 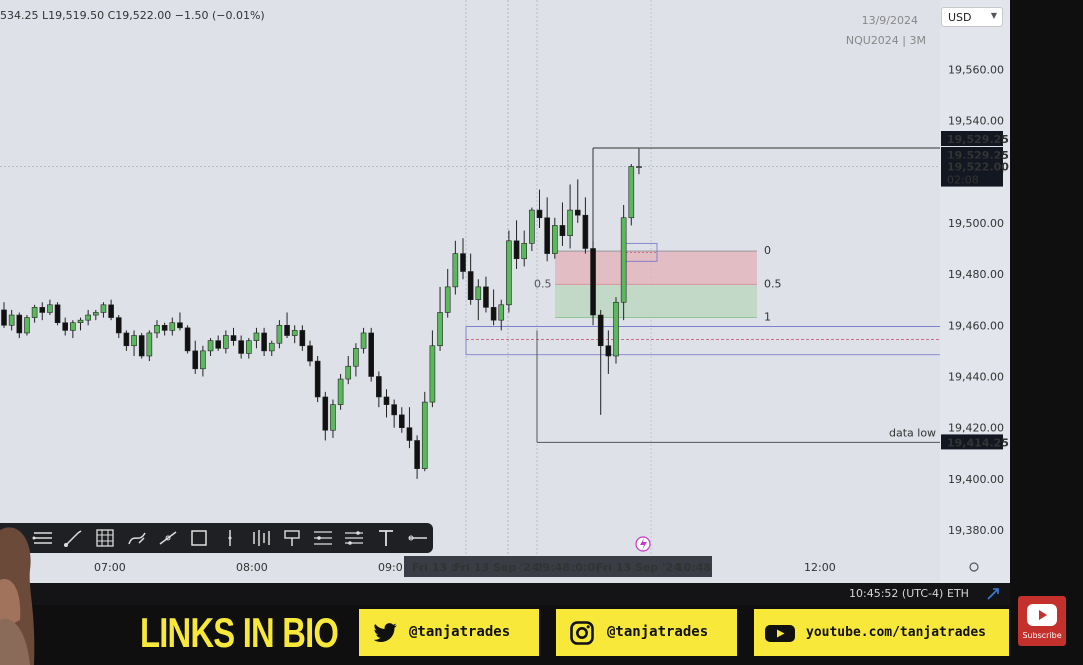 I want to click on subscribe-label: Subscribe, so click(x=1042, y=635).